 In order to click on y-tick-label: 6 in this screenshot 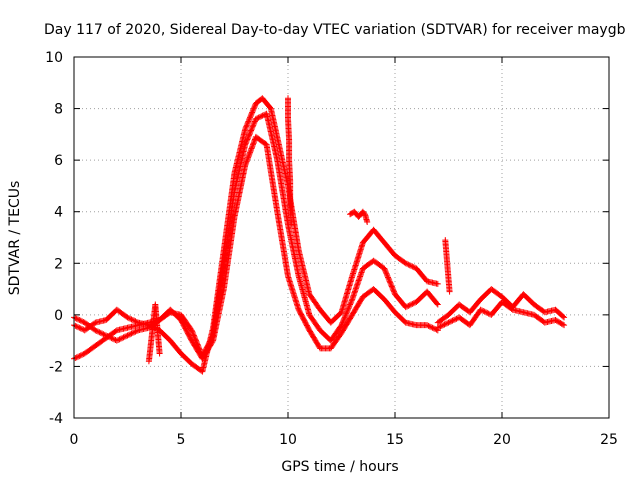, I will do `click(58, 161)`.